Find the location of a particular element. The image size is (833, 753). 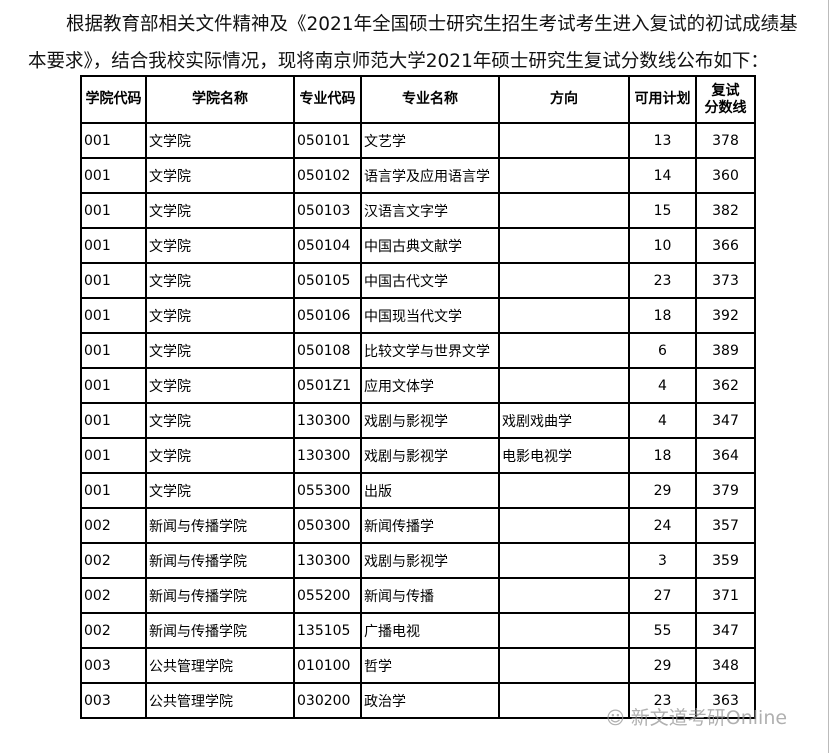

watermark-text: 新文道考研Online is located at coordinates (709, 718).